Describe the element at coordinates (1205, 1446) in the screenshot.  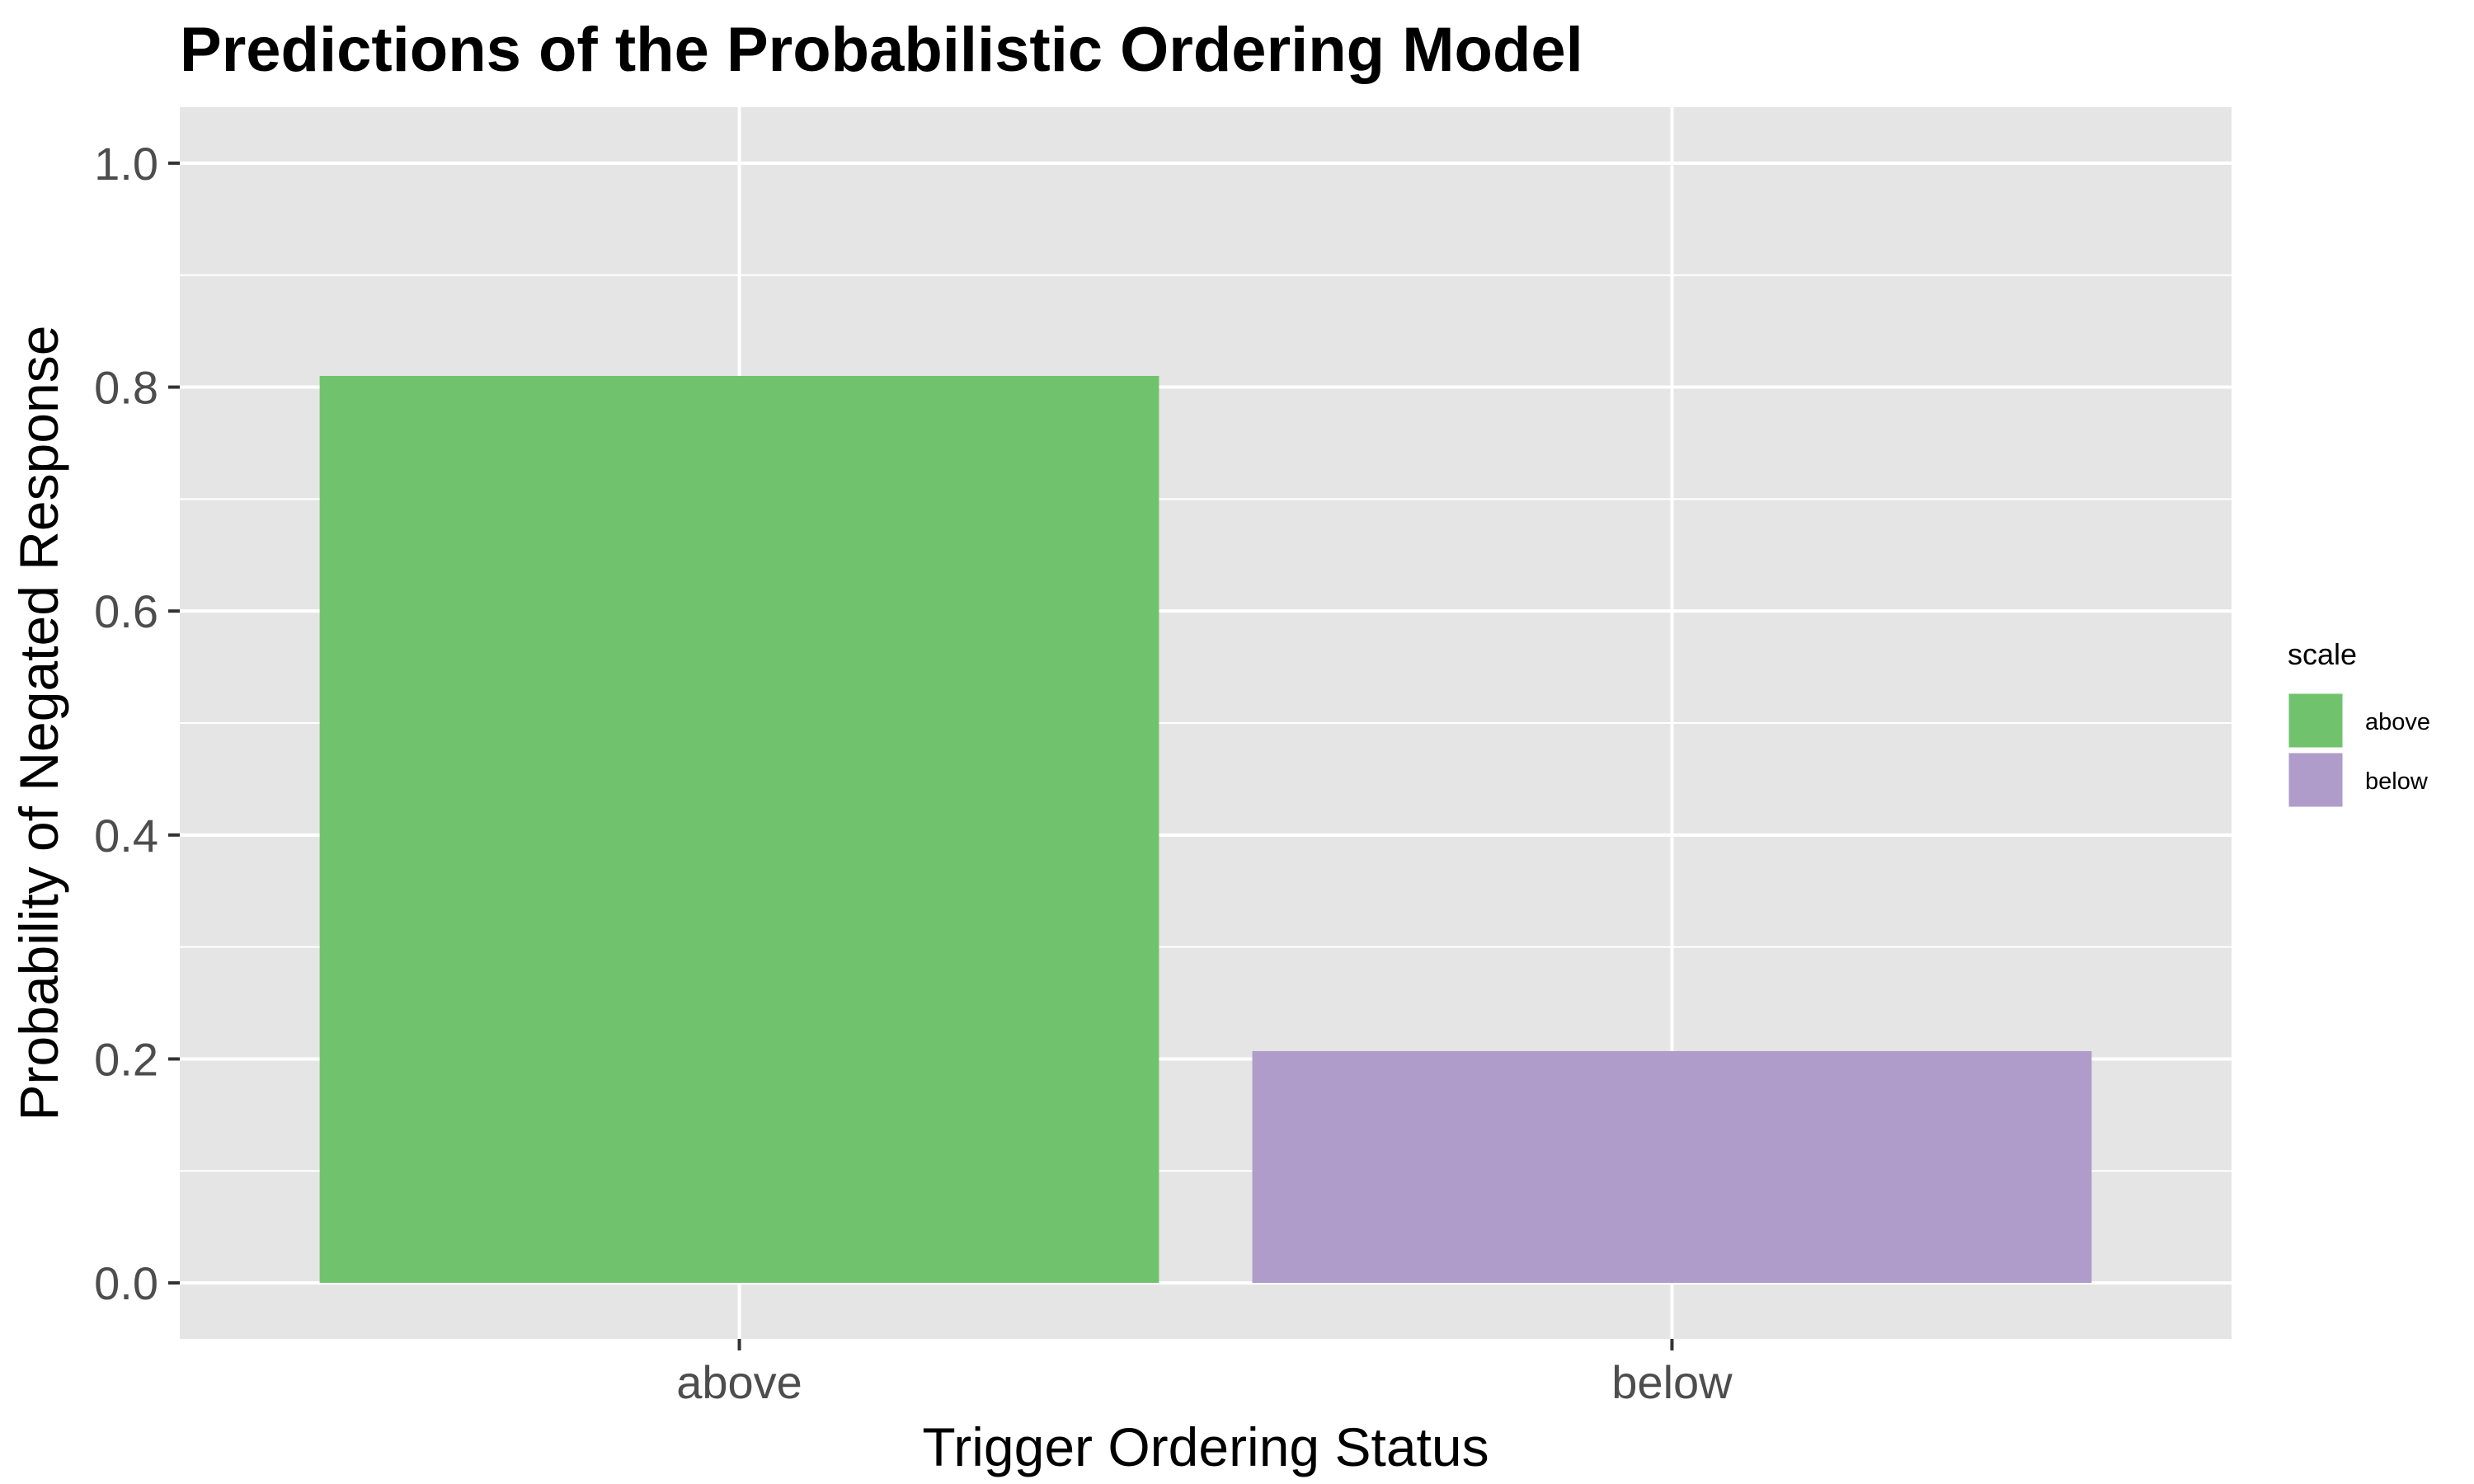
I see `x-axis-title: Trigger Ordering Status` at that location.